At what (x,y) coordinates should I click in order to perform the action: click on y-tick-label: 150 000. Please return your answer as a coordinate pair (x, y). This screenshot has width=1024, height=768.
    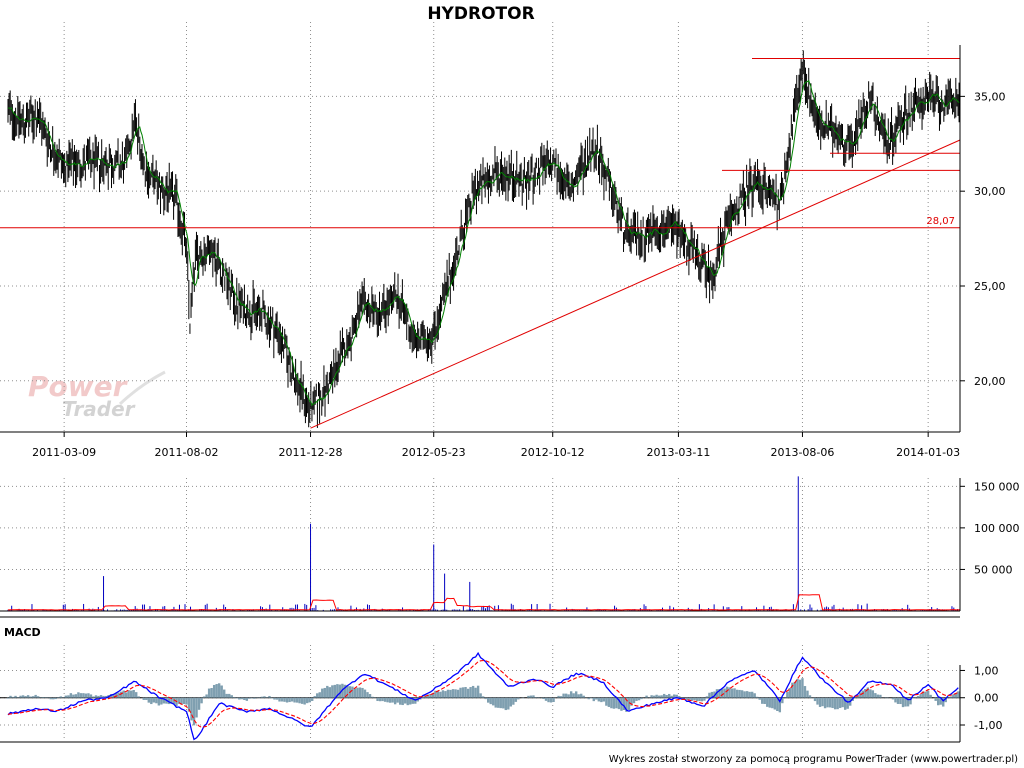
    Looking at the image, I should click on (997, 486).